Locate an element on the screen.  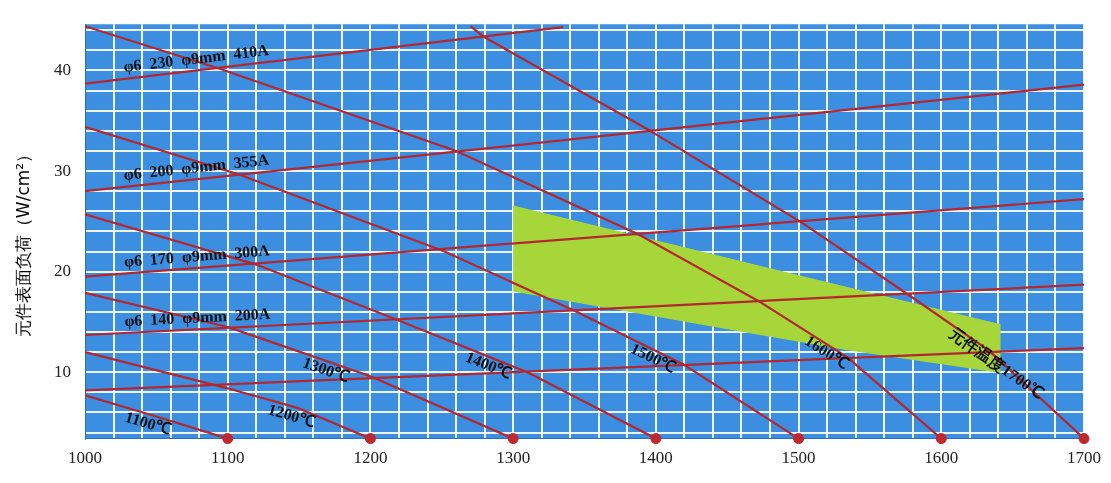
y-tick-label: 30 is located at coordinates (62, 170).